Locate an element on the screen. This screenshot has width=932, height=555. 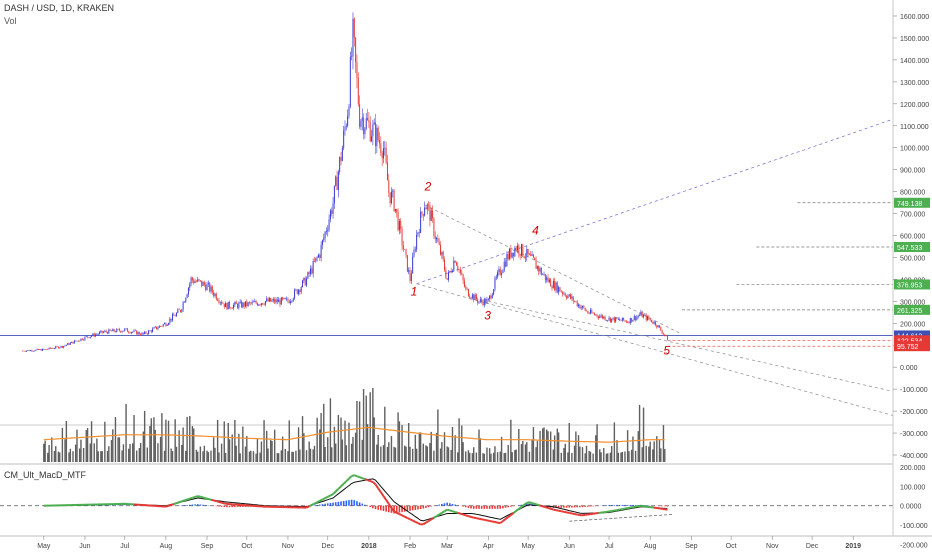
price-tick-label: 200.000 is located at coordinates (912, 324).